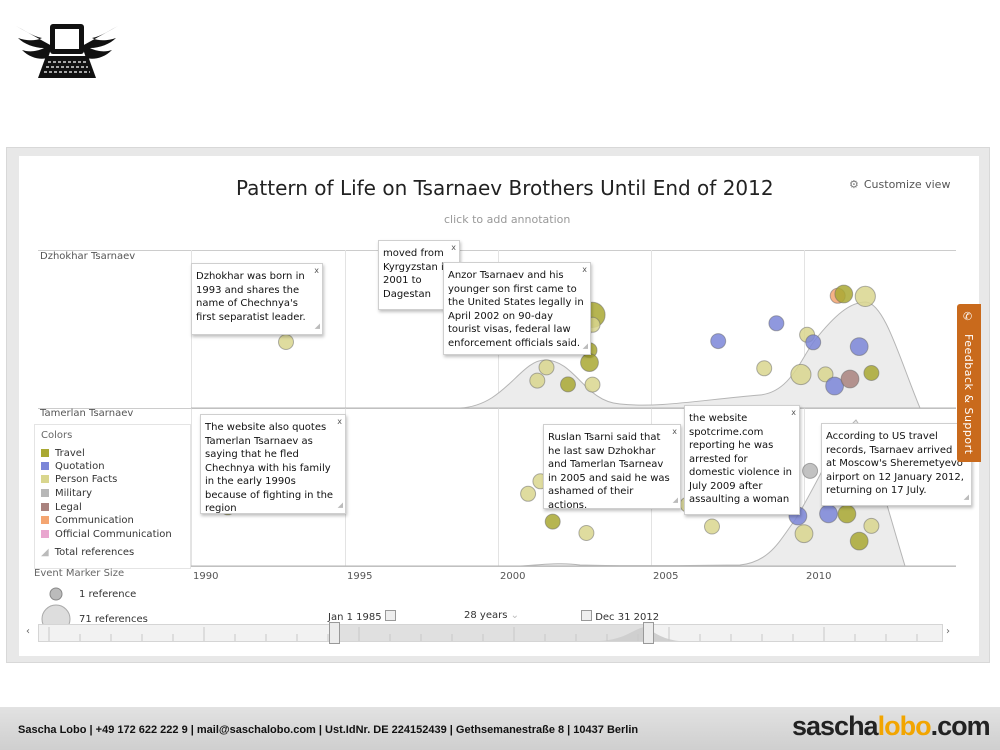 This screenshot has height=750, width=1000. What do you see at coordinates (507, 219) in the screenshot?
I see `add-annotation-hint: click to add annotation` at bounding box center [507, 219].